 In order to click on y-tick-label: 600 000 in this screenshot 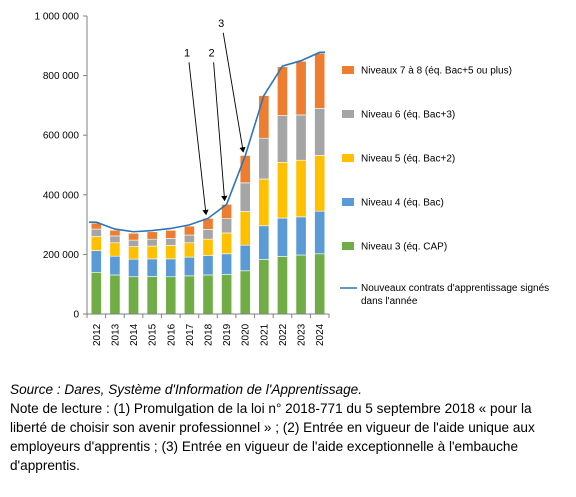, I will do `click(61, 136)`.